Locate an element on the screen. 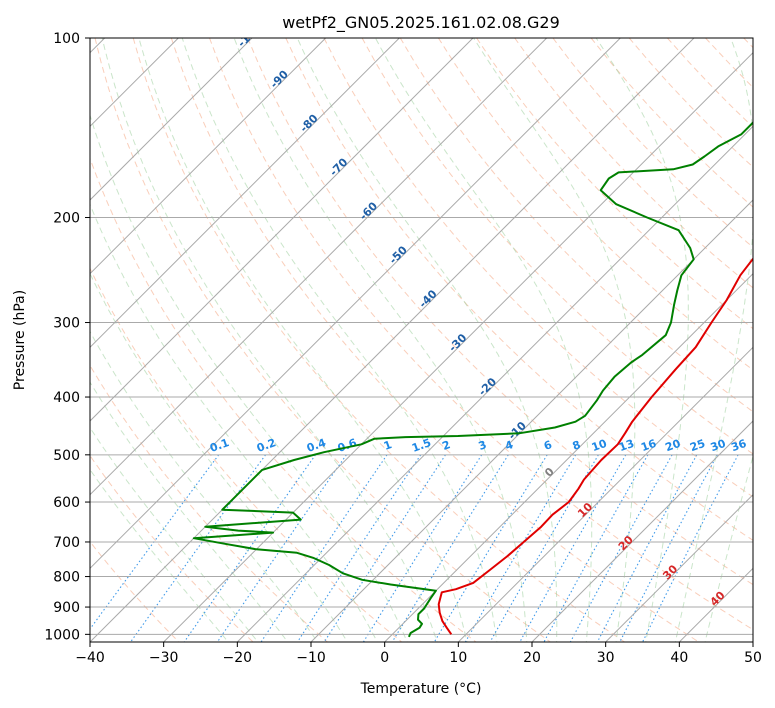 The image size is (775, 708). x-tick-label: 30 is located at coordinates (606, 658).